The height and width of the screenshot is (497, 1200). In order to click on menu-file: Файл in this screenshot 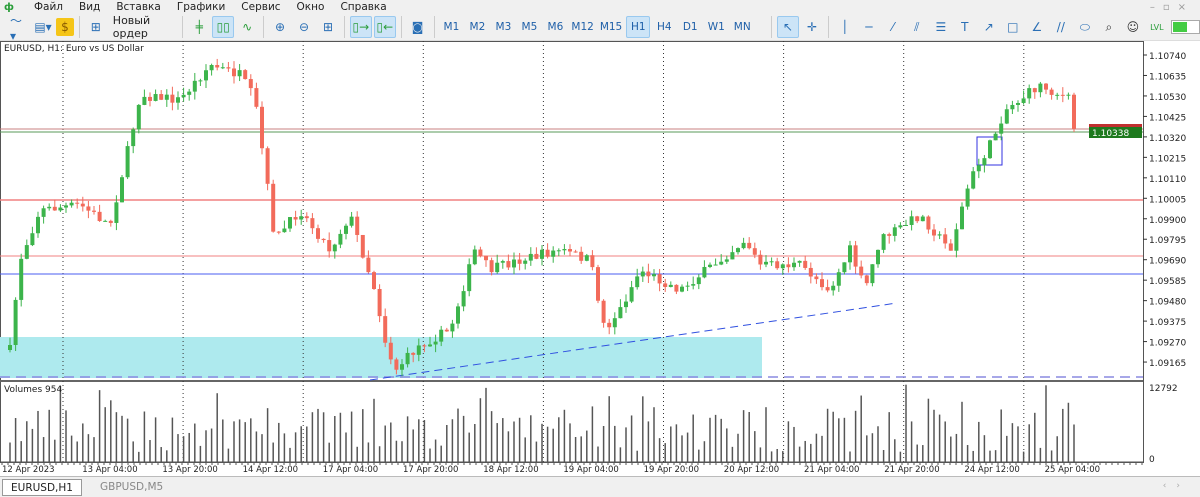, I will do `click(49, 7)`.